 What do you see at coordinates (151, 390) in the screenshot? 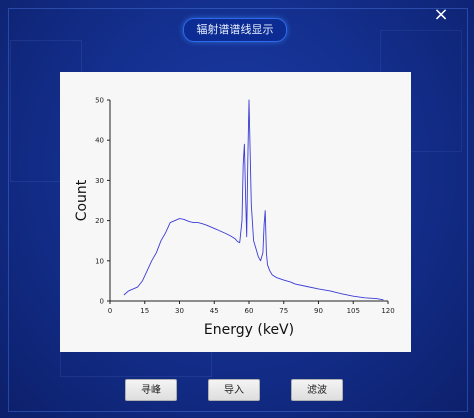
I see `find-peak-button: 寻峰` at bounding box center [151, 390].